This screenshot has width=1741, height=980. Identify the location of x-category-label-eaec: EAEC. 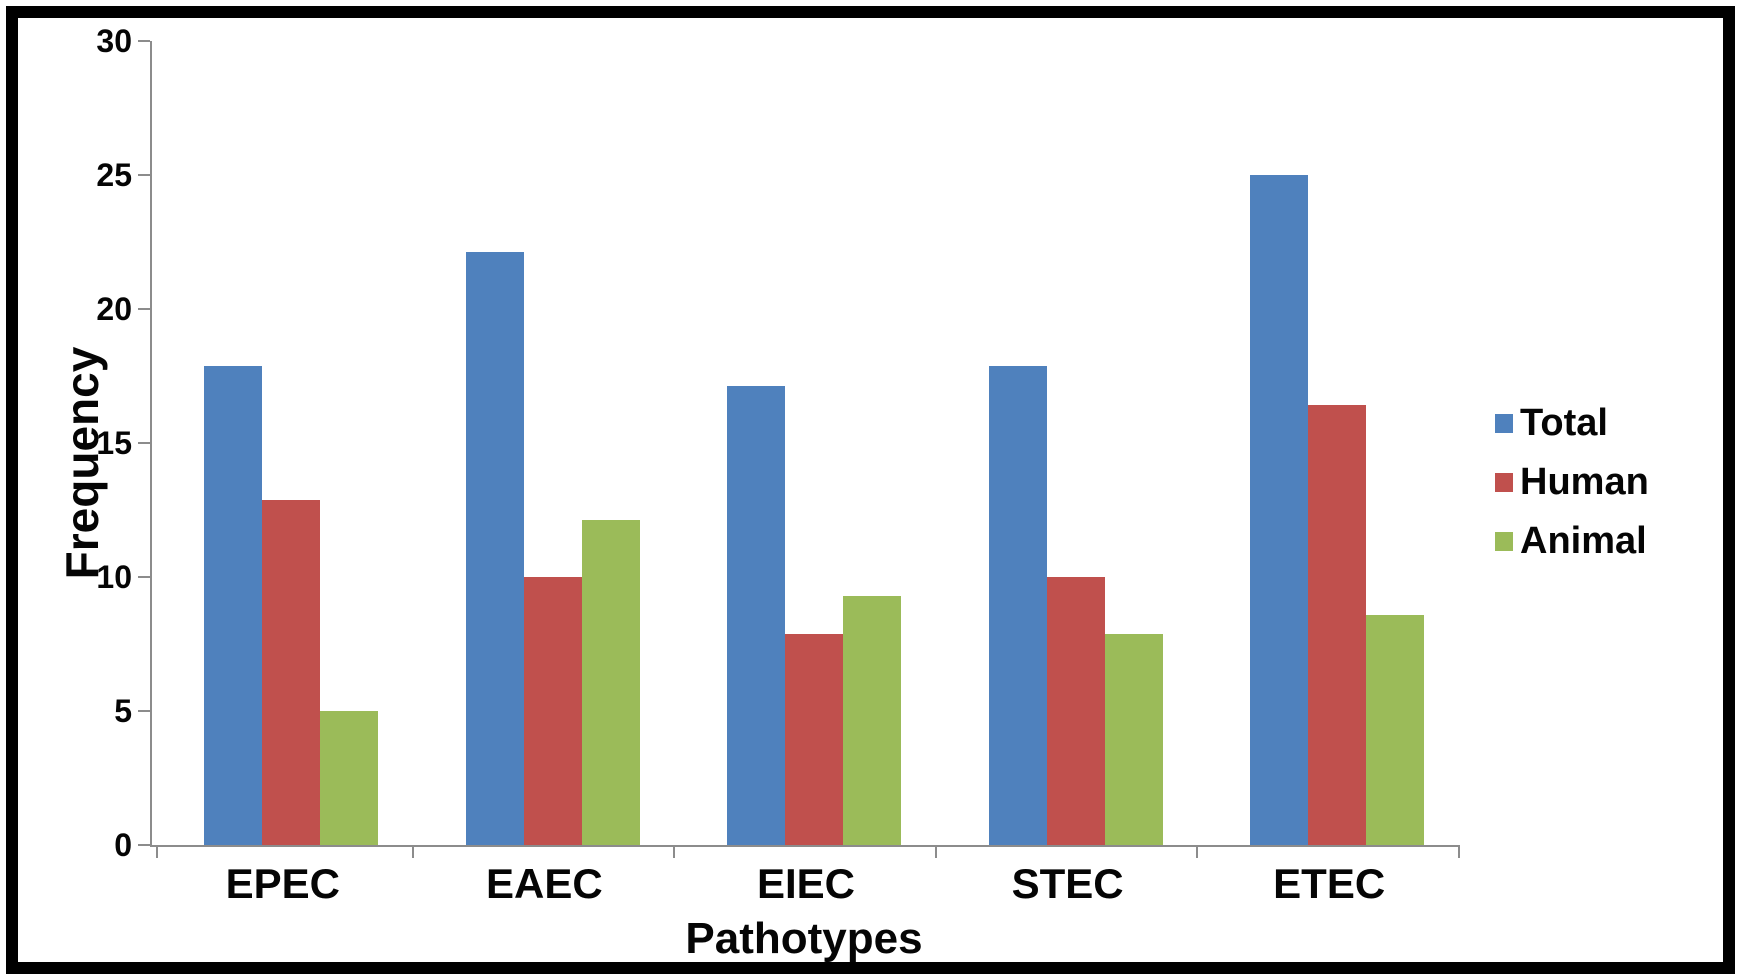
(544, 883).